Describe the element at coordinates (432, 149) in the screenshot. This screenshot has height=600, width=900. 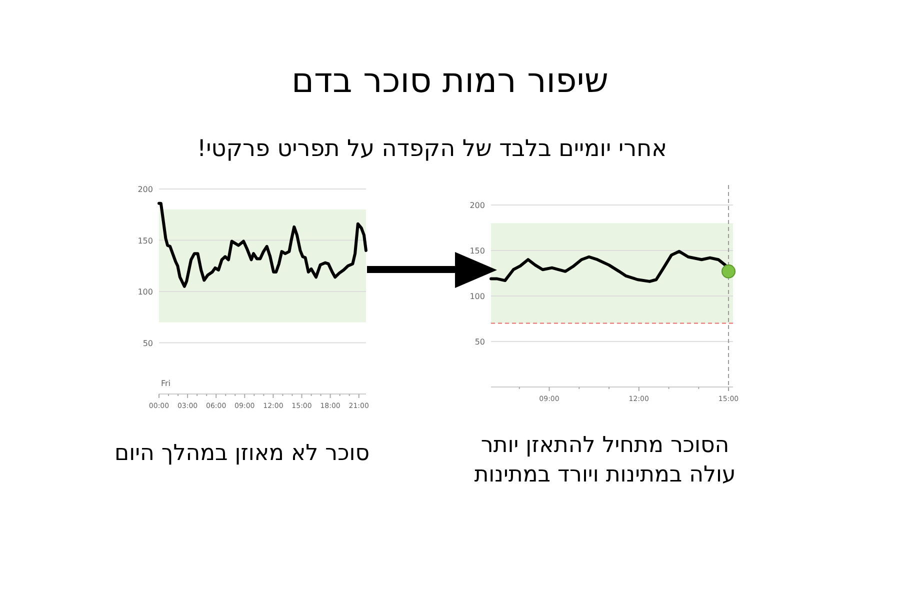
I see `text: אחרי יומיים בלבד של הקפדה על תפריט פרקטי!` at that location.